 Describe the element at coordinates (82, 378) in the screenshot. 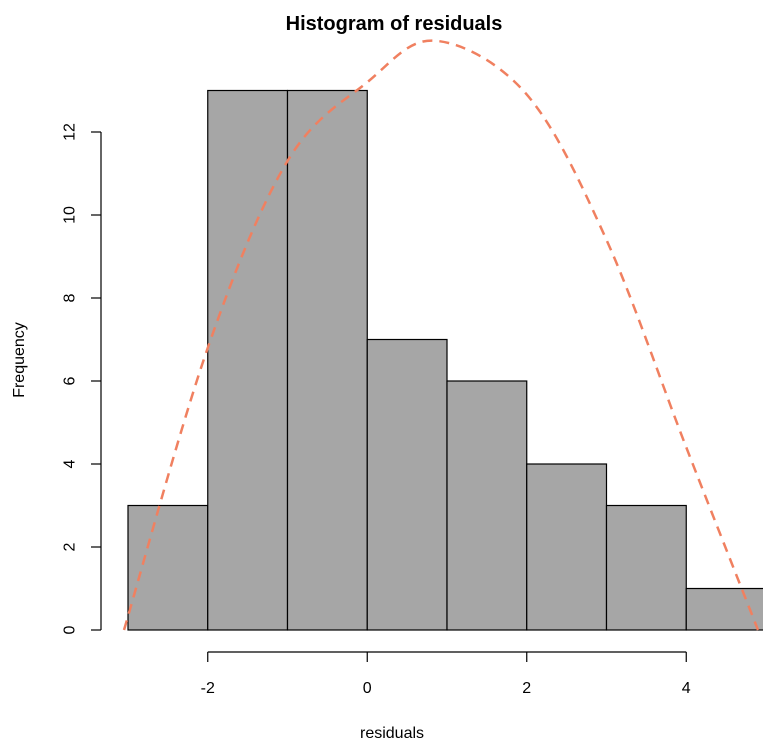

I see `y-axis: 0 2 4 6 8 10 12` at that location.